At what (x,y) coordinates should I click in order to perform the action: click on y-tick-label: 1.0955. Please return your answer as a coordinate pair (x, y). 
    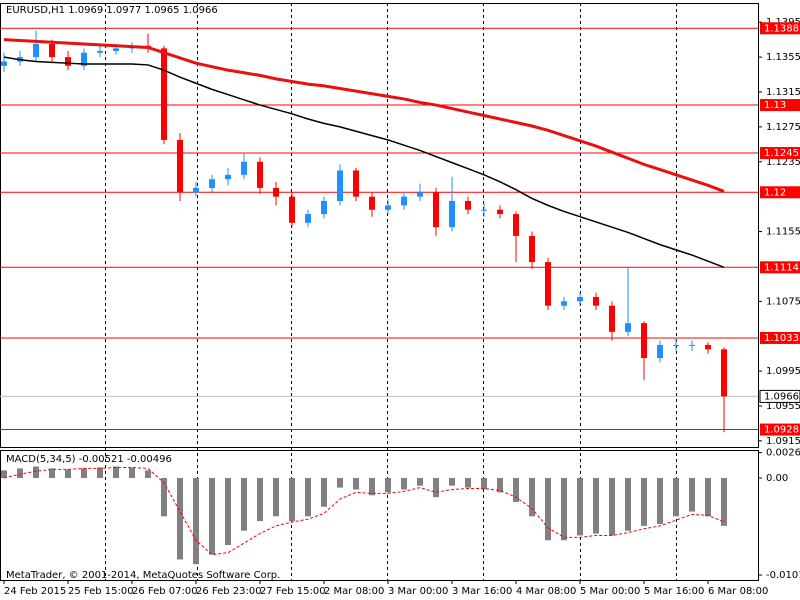
    Looking at the image, I should click on (783, 406).